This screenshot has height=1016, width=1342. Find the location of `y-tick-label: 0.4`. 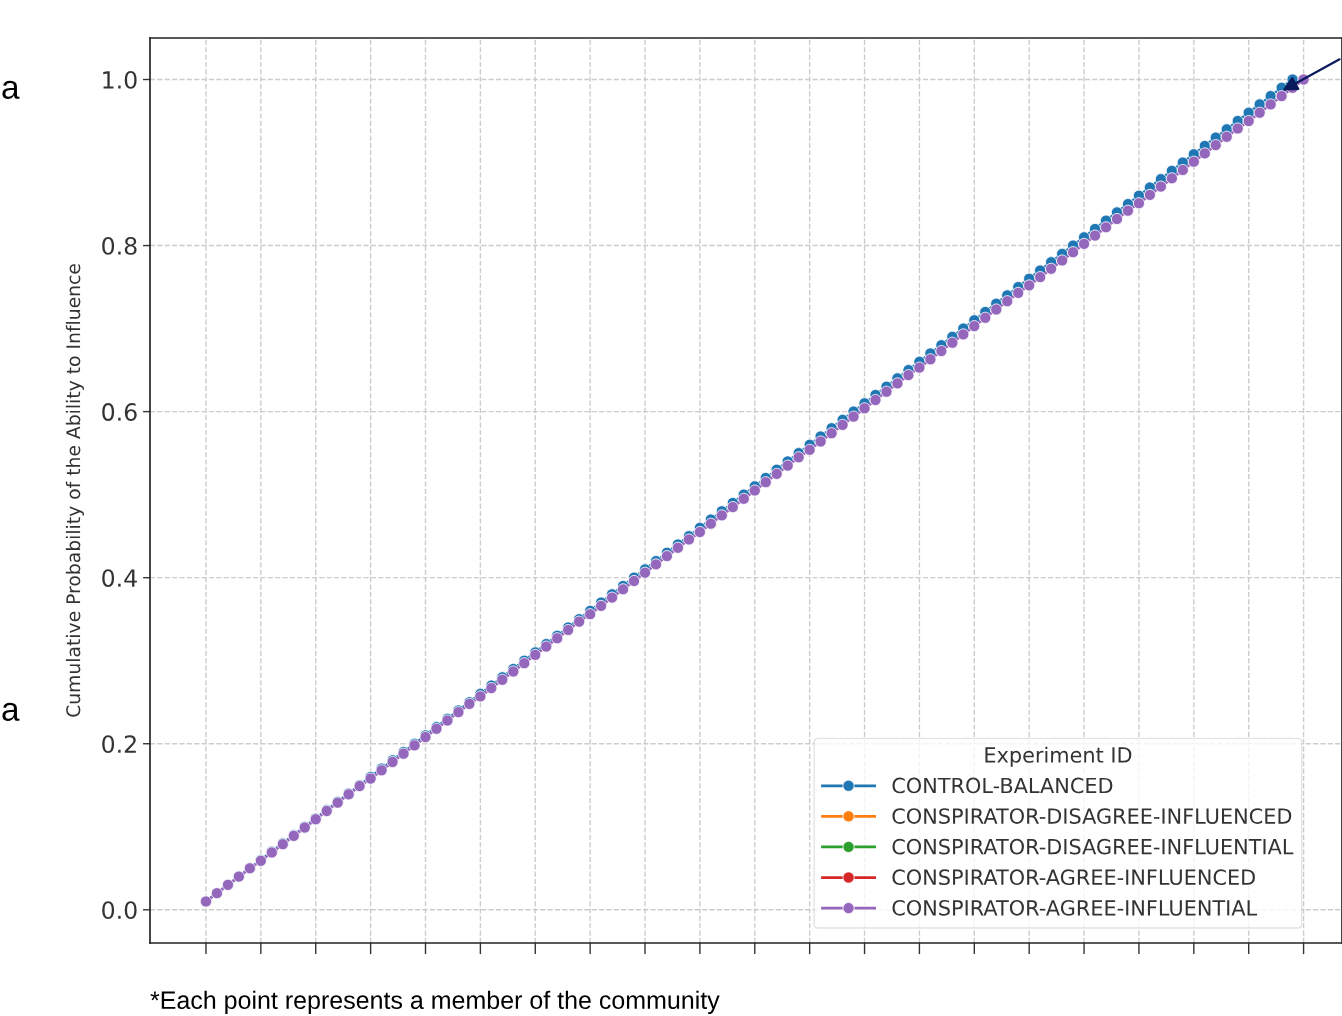

y-tick-label: 0.4 is located at coordinates (119, 578).